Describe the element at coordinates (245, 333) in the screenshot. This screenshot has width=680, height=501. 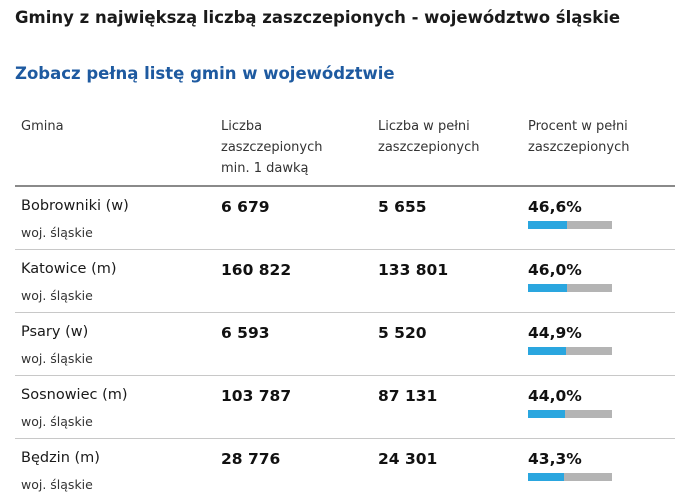
I see `dose1-count: 6 593` at that location.